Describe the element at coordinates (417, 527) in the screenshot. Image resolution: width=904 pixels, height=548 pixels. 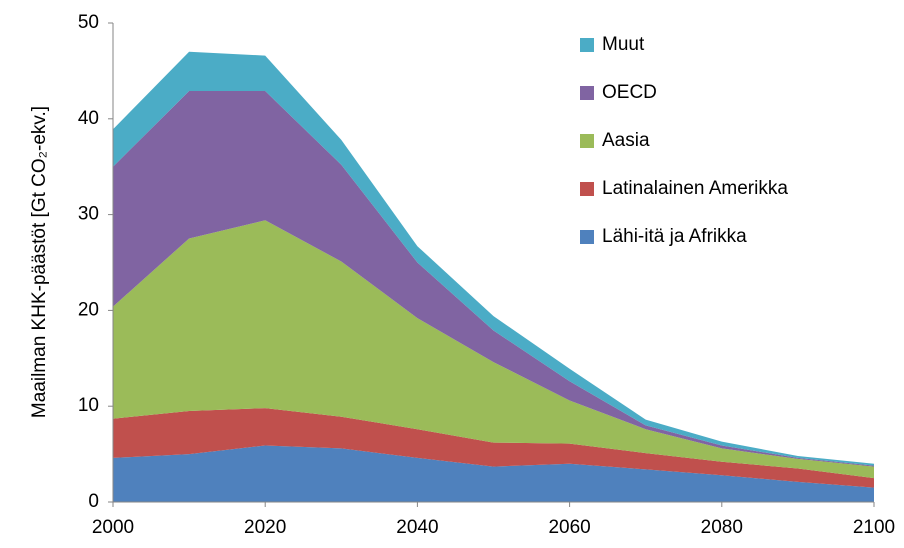
I see `x-tick-label: 2040` at that location.